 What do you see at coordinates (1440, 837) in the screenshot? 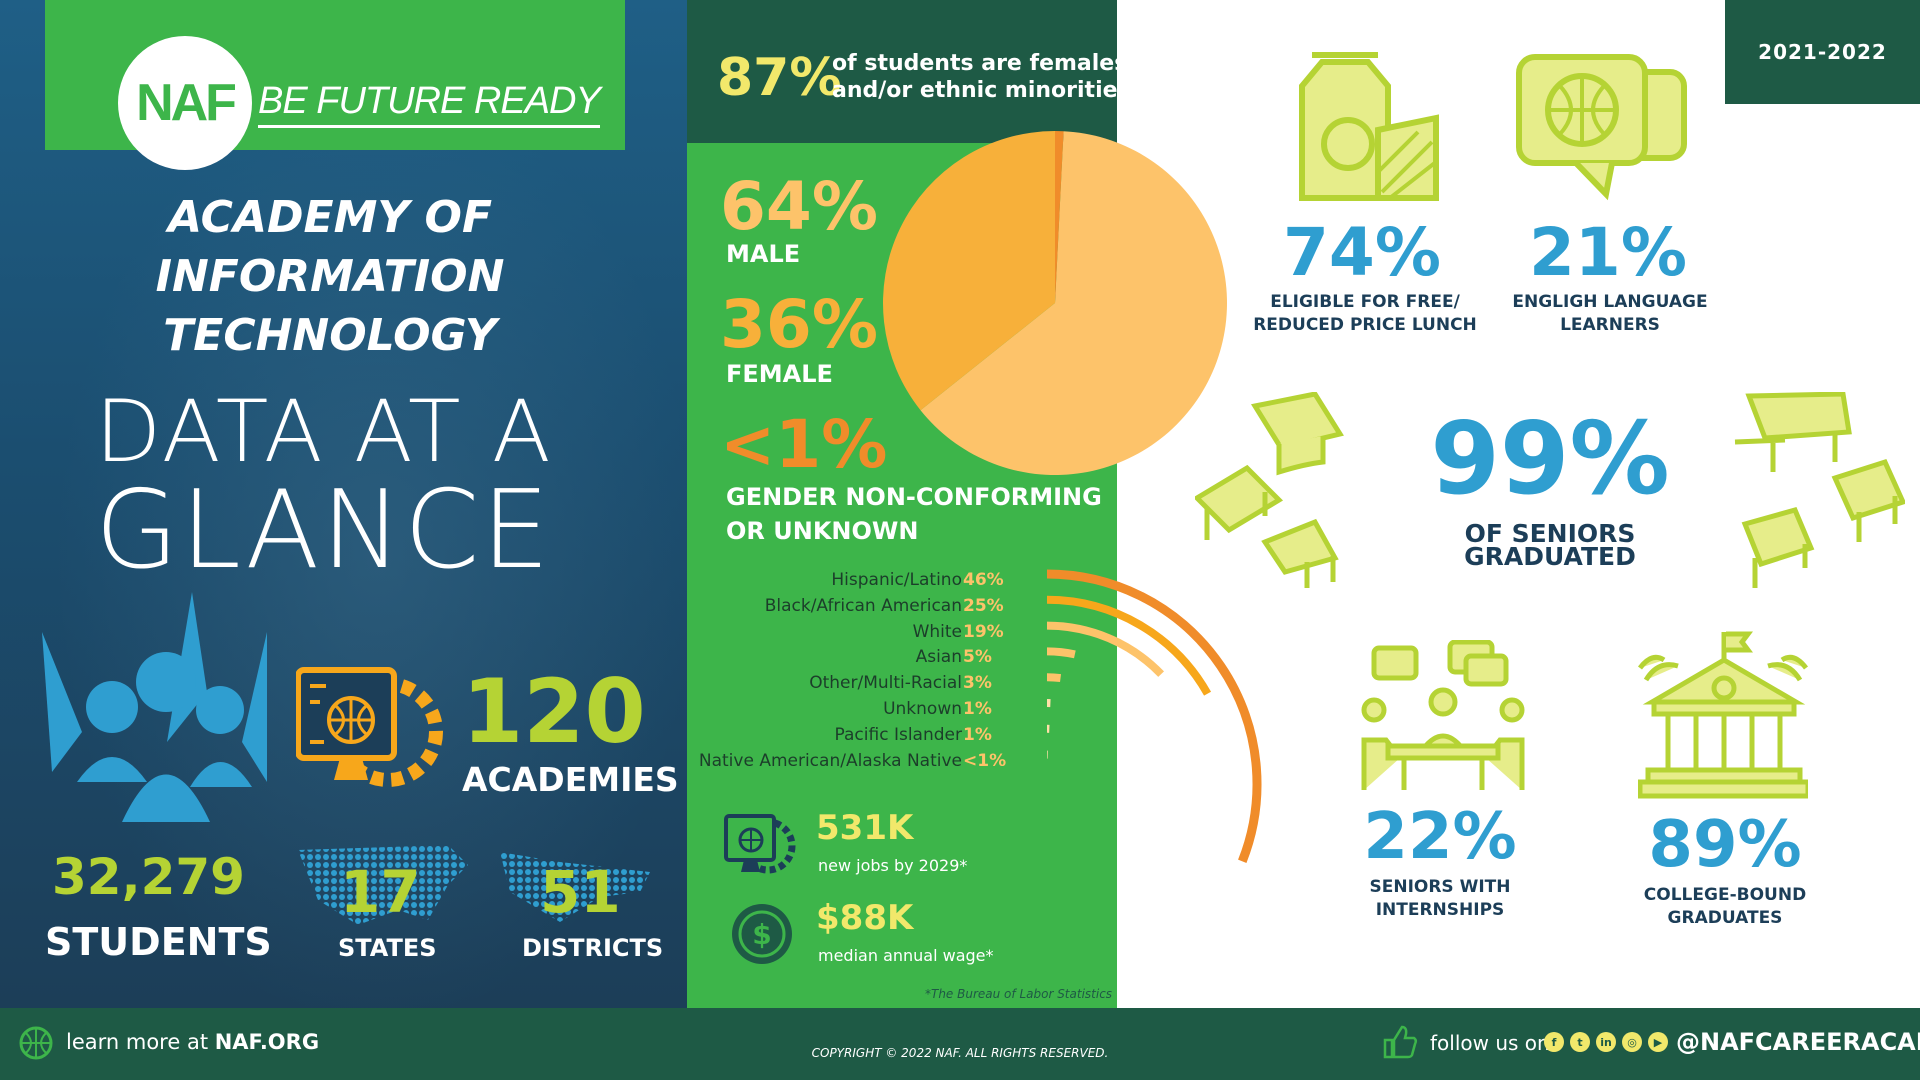
I see `internships-pct: 22%` at bounding box center [1440, 837].